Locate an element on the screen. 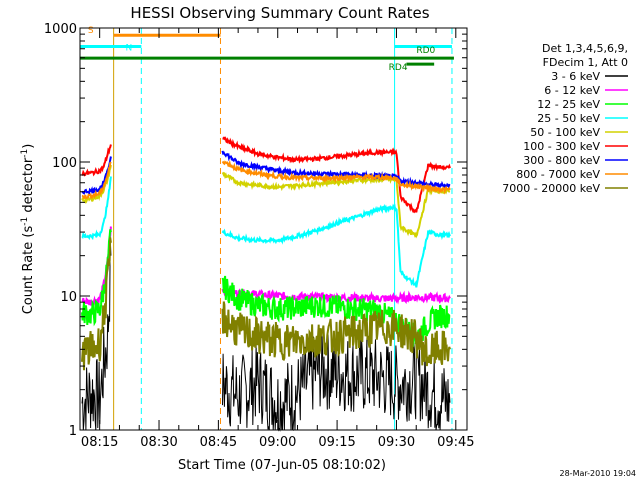 This screenshot has width=640, height=480. legend-entry-label: 12 - 25 keV is located at coordinates (568, 104).